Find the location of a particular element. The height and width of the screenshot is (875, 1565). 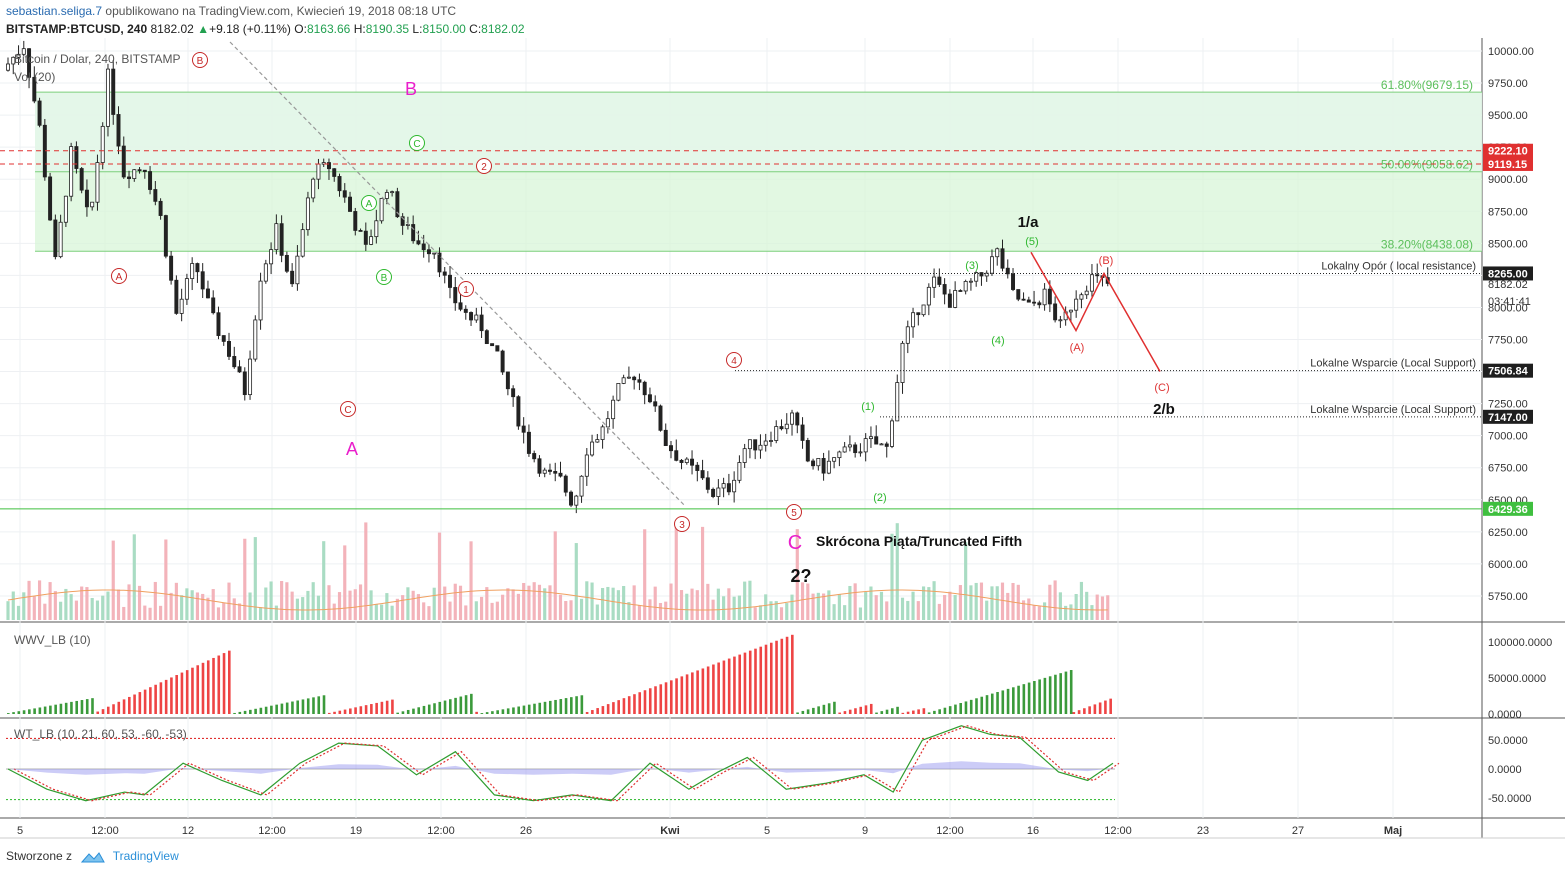

wave-label-text: 4 is located at coordinates (734, 361).